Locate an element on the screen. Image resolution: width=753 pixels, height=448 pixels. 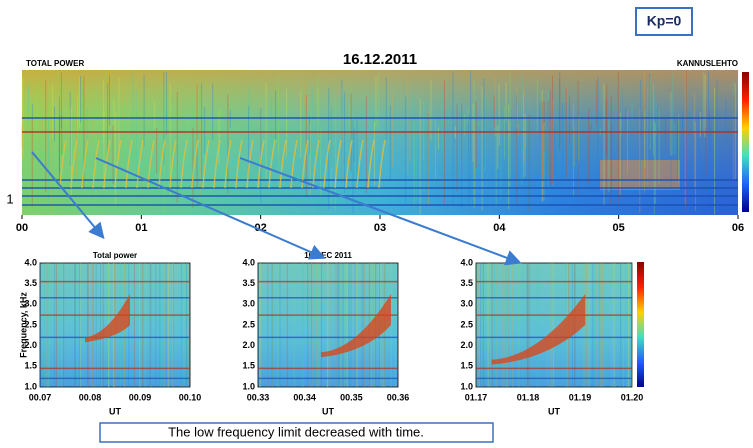
y-axis-label: Frequency, kHz is located at coordinates (23, 325).